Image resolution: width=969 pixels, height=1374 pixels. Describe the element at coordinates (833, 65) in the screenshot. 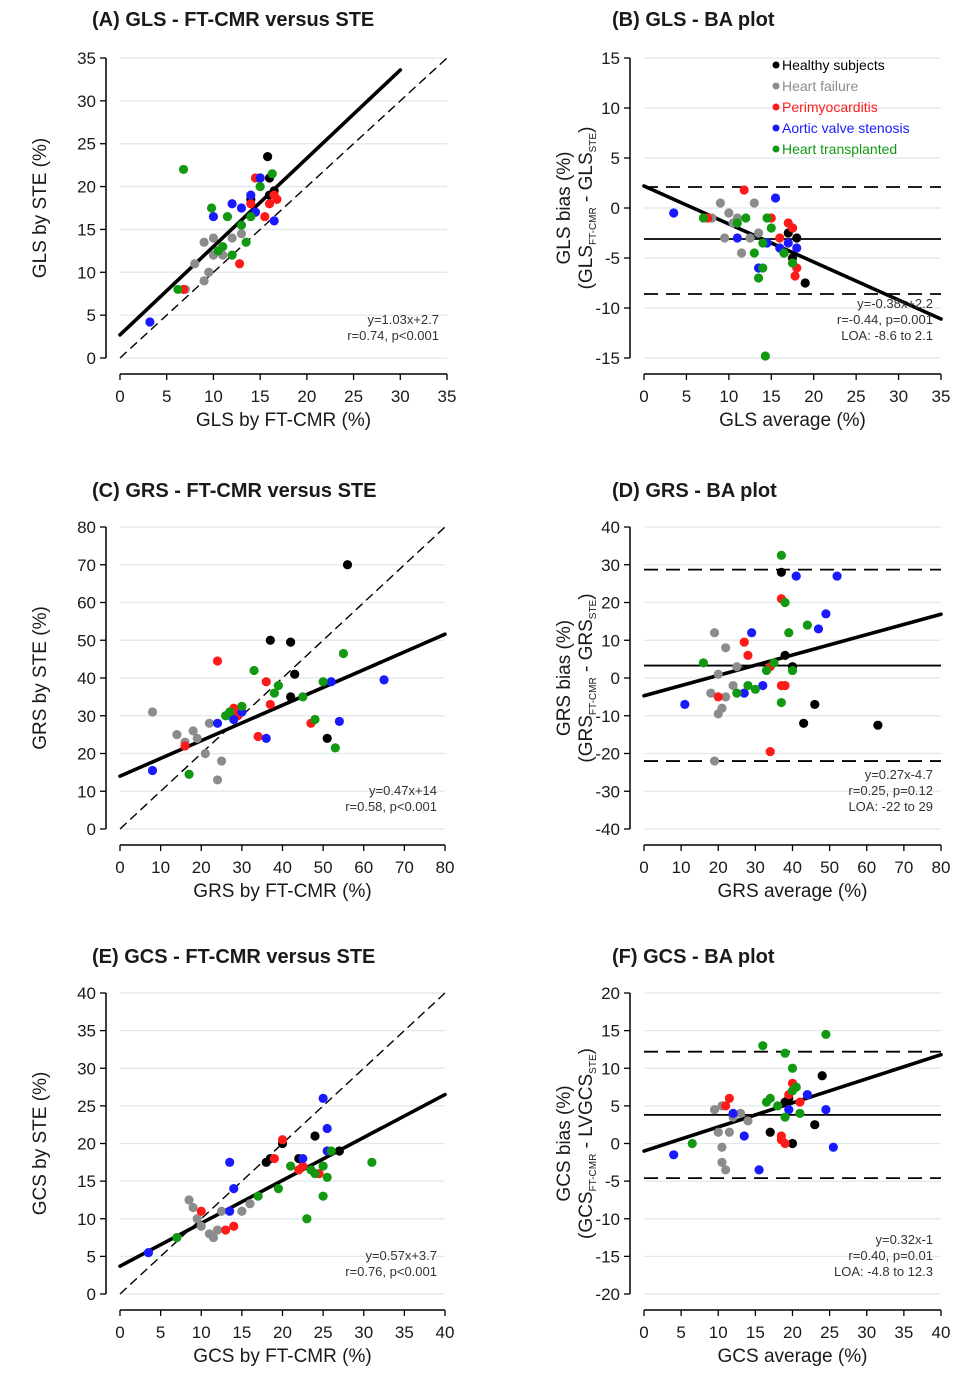

I see `legend-entry: Healthy subjects` at that location.